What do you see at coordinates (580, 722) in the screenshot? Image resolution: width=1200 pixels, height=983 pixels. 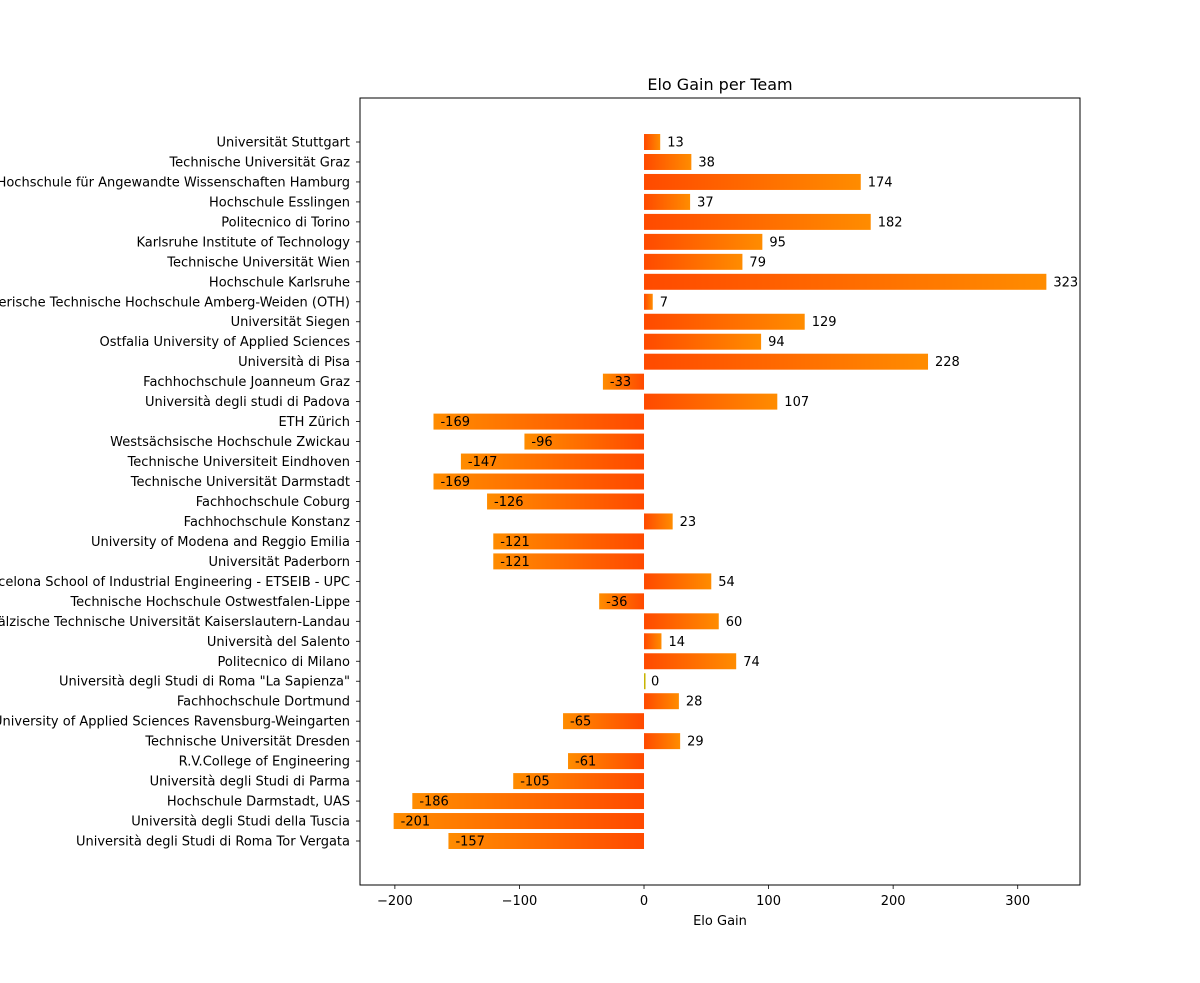 I see `bar-value-label: -65` at bounding box center [580, 722].